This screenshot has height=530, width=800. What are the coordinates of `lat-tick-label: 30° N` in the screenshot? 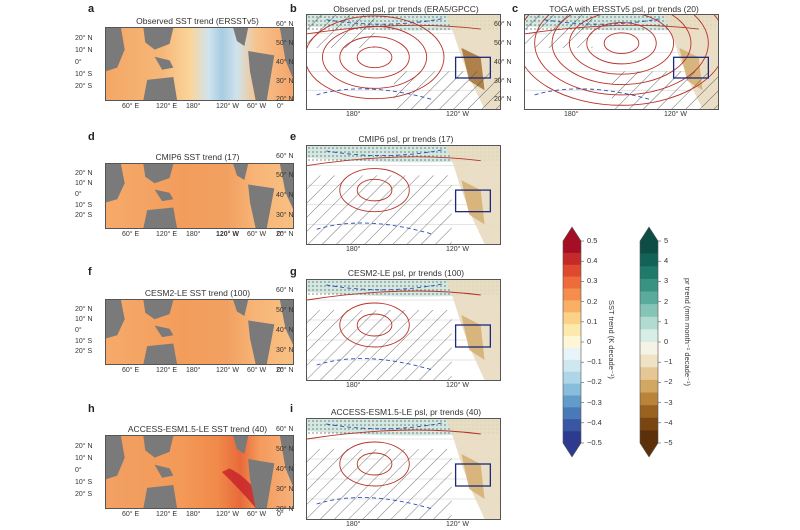 It's located at (285, 489).